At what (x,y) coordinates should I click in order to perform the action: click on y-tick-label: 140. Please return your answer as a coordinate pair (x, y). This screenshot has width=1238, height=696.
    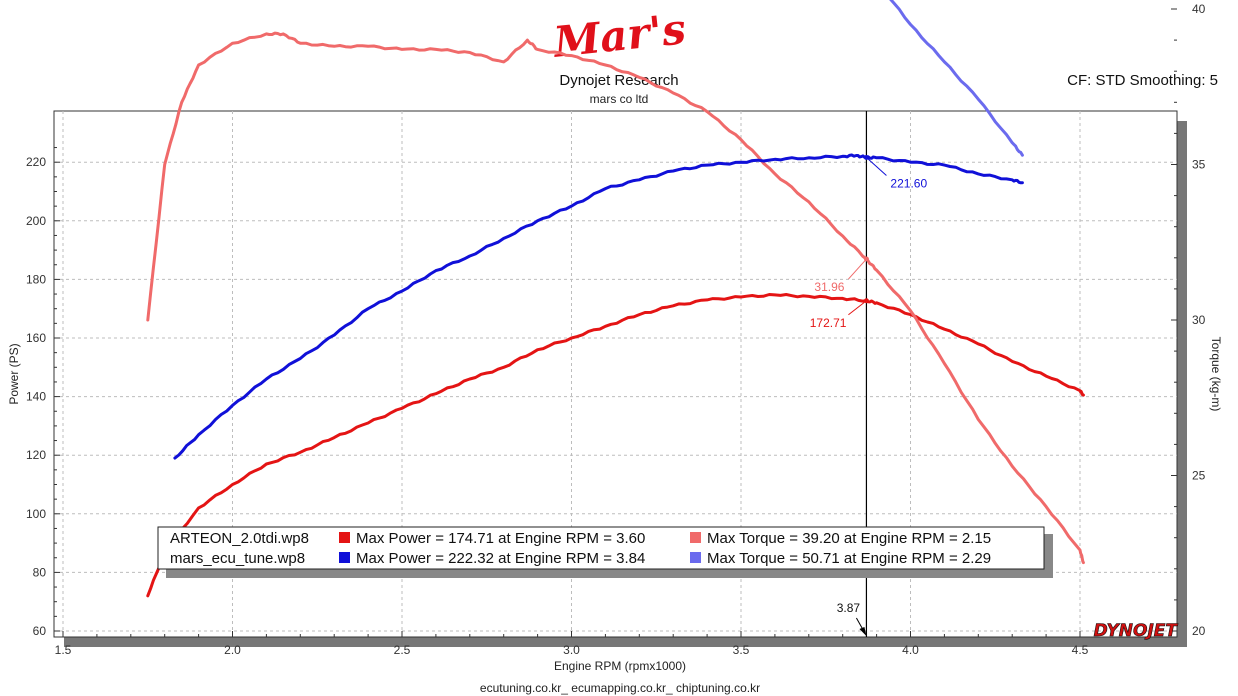
    Looking at the image, I should click on (36, 397).